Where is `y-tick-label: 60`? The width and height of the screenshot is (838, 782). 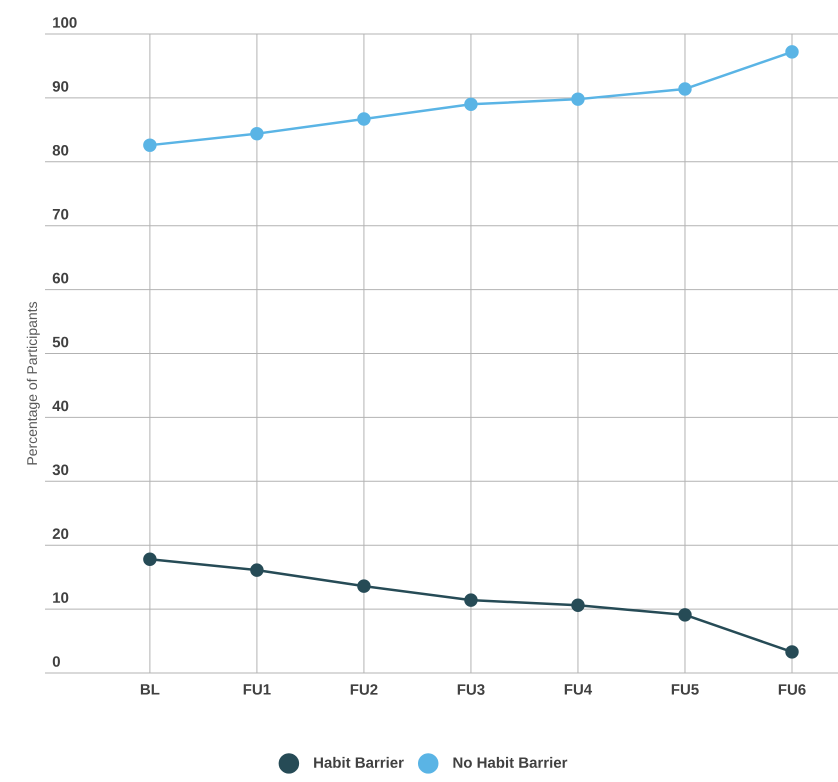 y-tick-label: 60 is located at coordinates (60, 278).